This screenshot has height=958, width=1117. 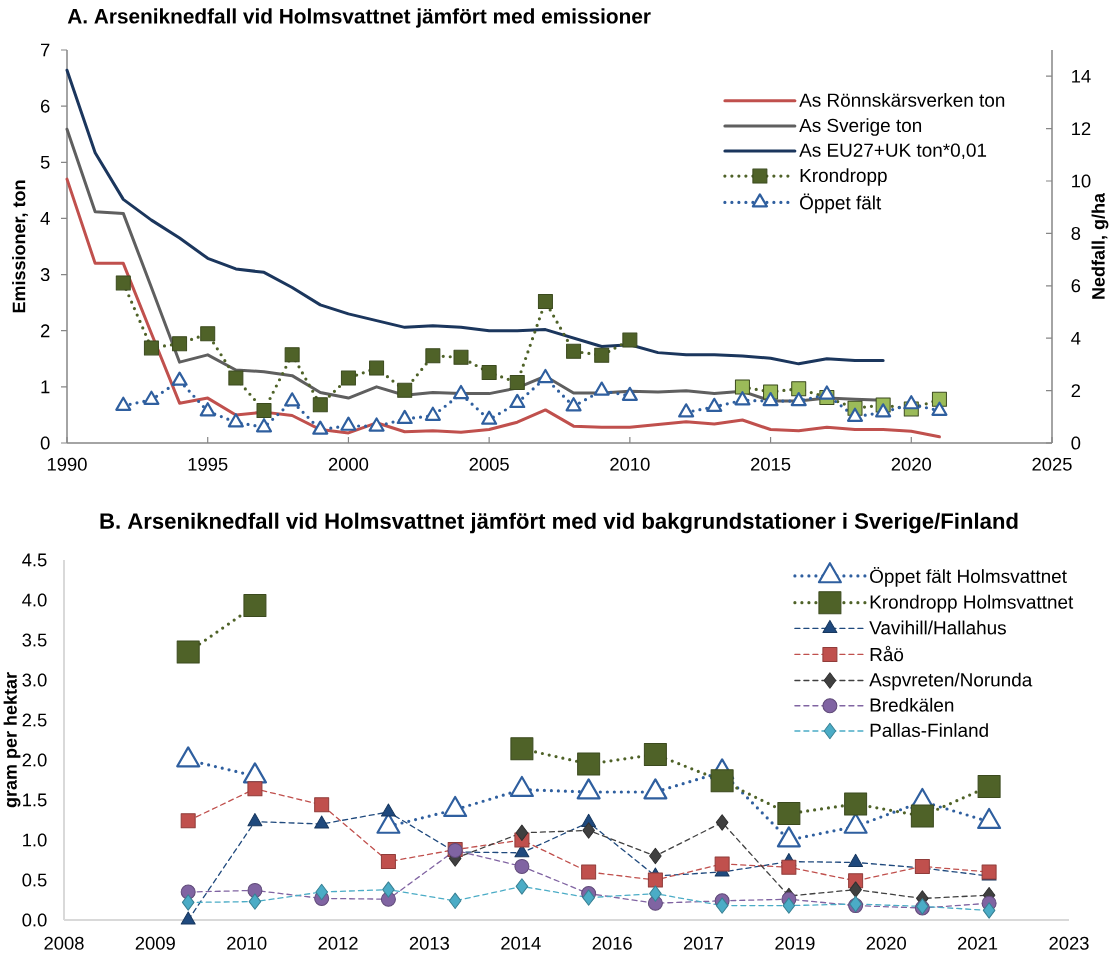 I want to click on x-tick-label: 2014, so click(x=521, y=943).